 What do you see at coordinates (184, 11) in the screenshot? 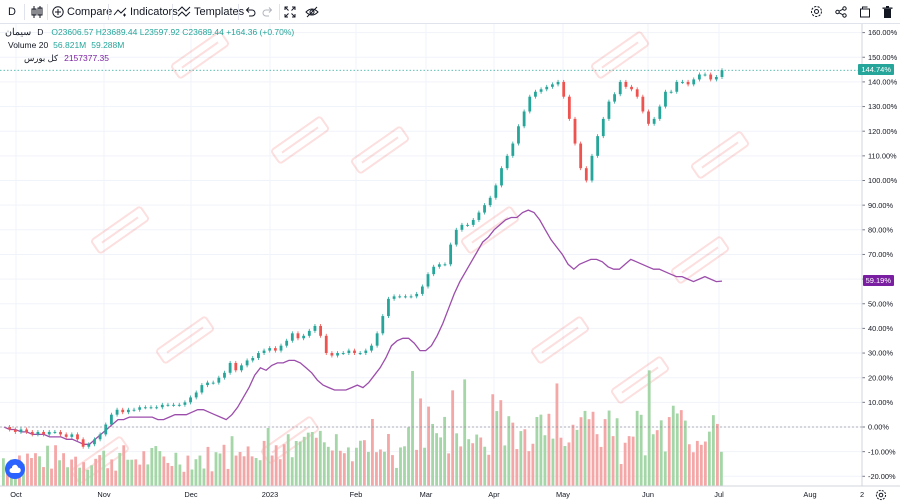
I see `templates-icon` at bounding box center [184, 11].